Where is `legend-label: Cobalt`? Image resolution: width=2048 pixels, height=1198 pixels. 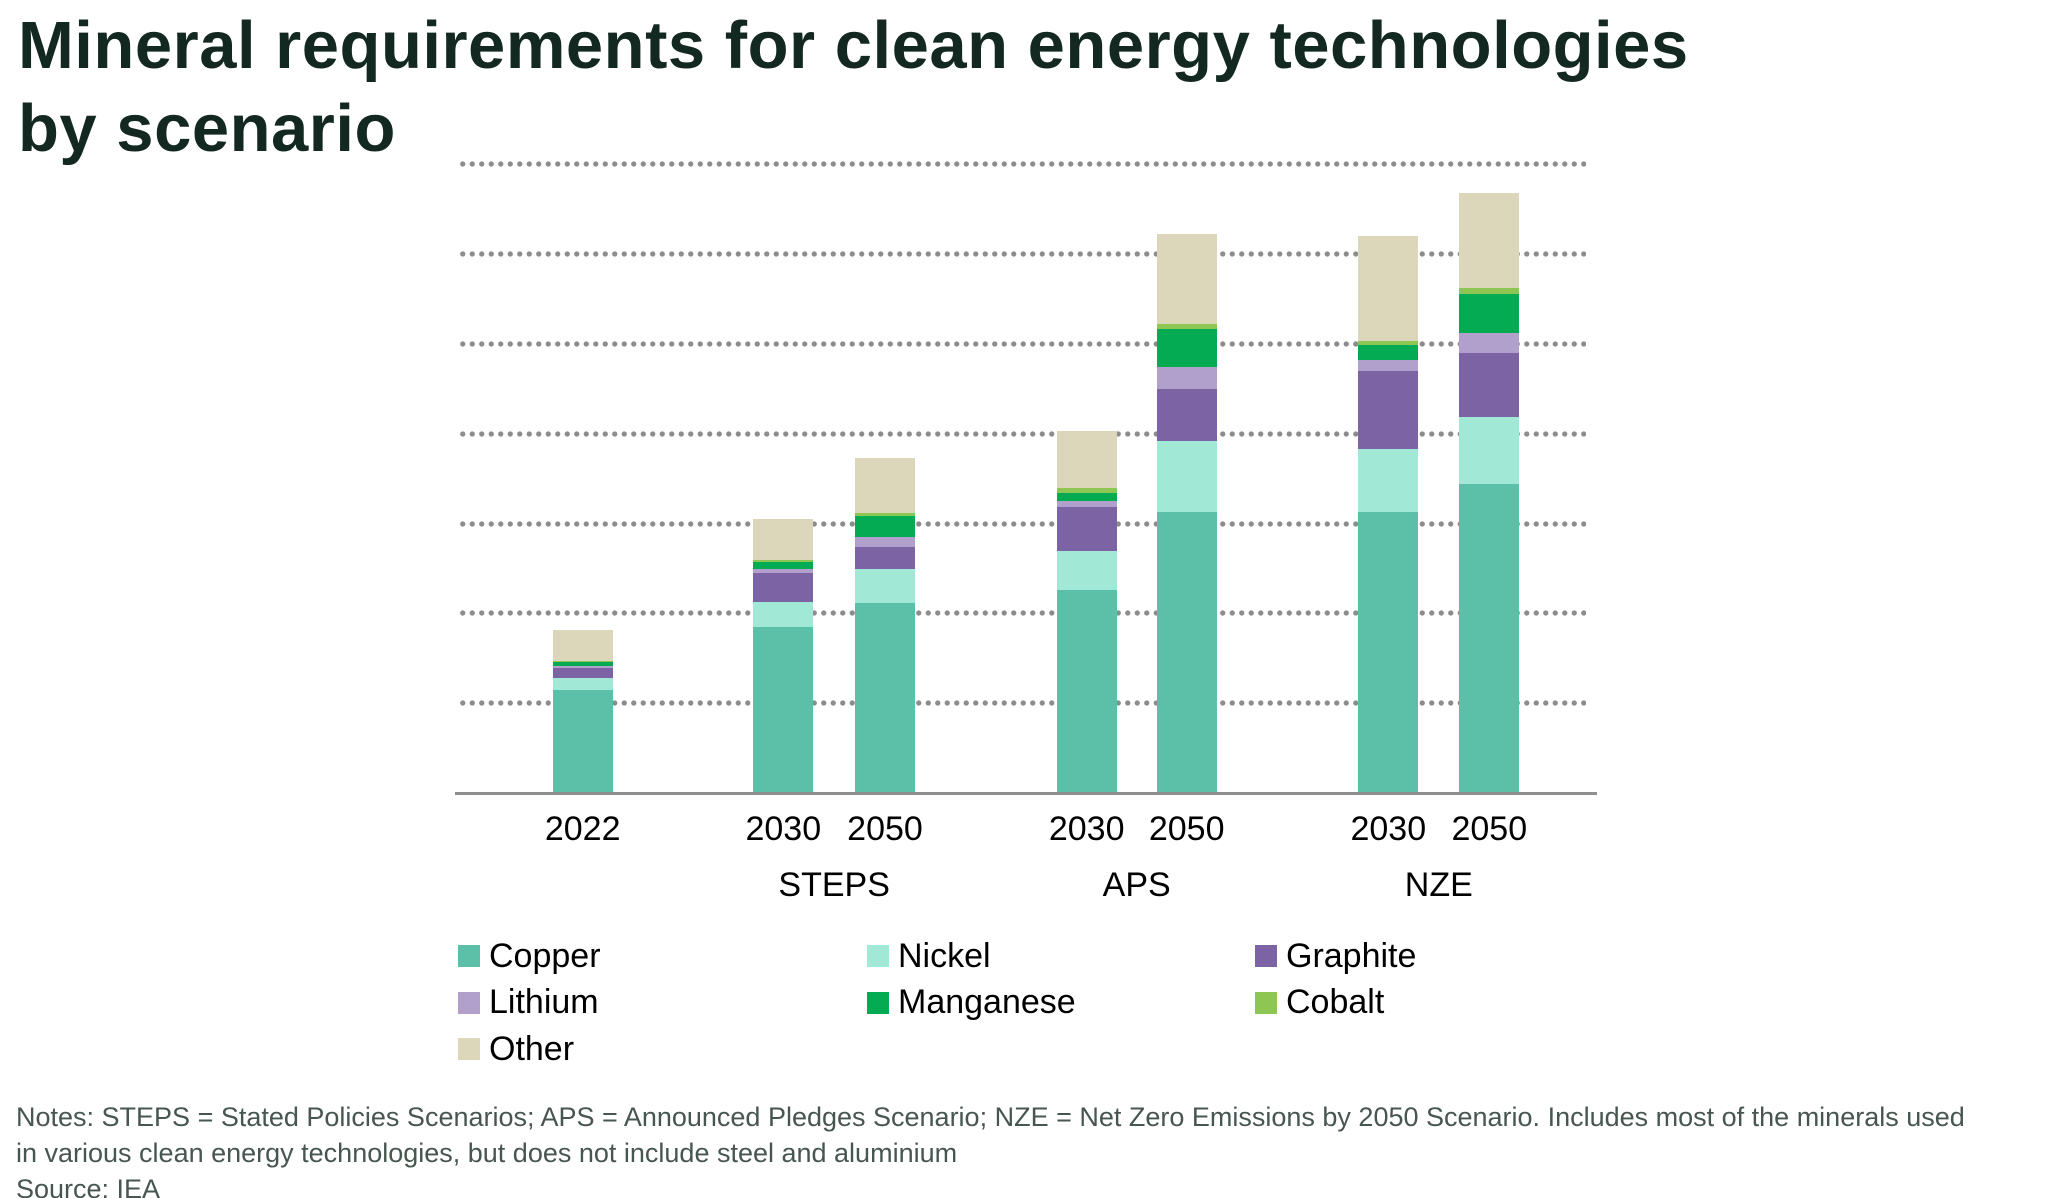
legend-label: Cobalt is located at coordinates (1335, 1002).